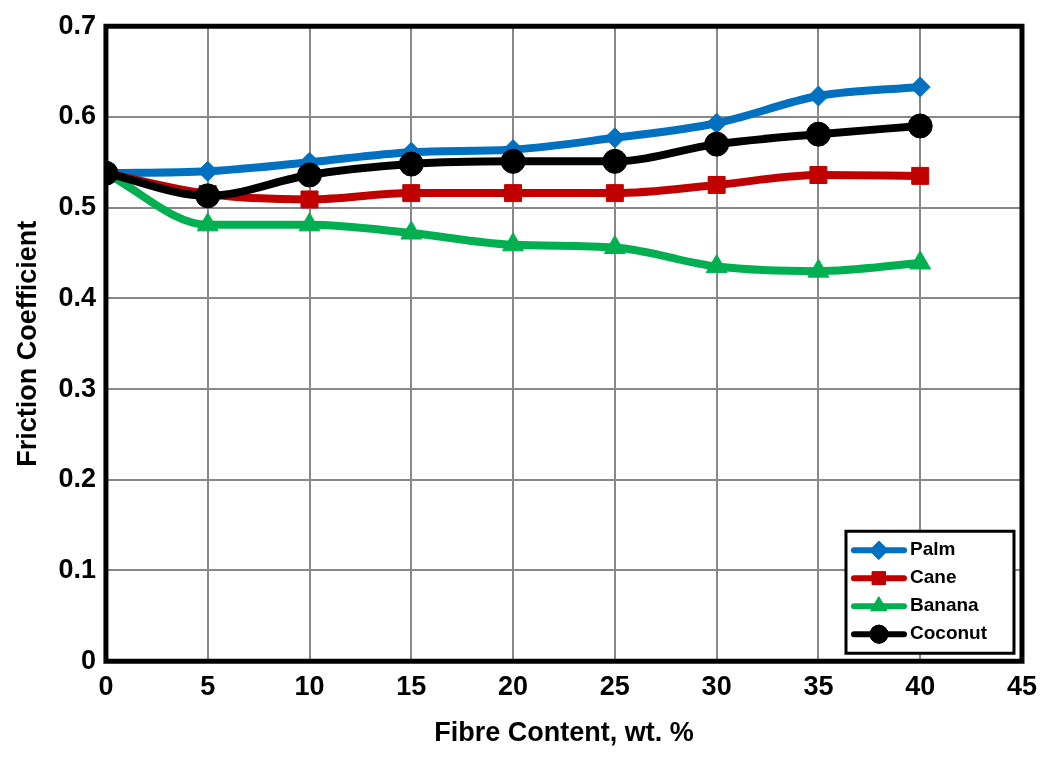  I want to click on y-tick-label: 0, so click(88, 659).